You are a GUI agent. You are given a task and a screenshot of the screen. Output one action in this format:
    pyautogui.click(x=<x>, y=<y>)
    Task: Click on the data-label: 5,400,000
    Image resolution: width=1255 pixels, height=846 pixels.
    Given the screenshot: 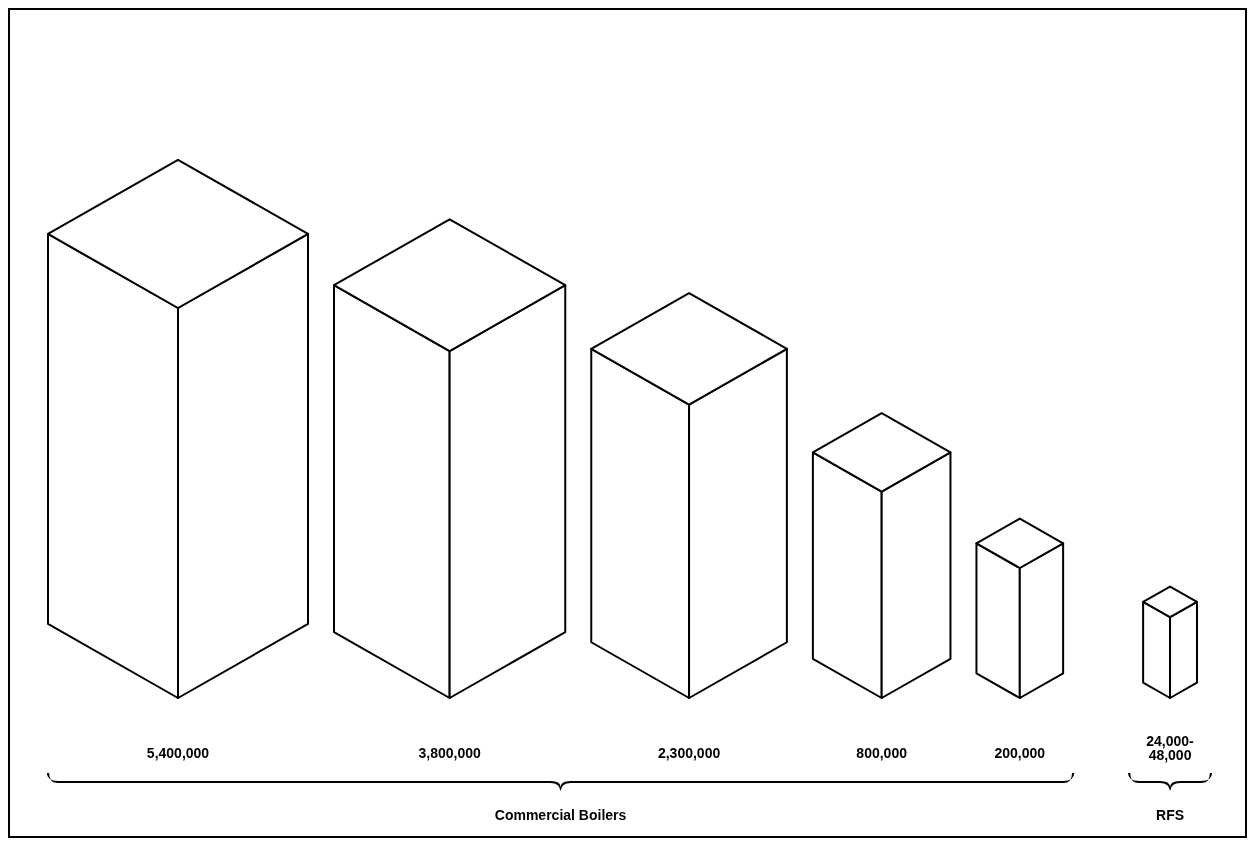 What is the action you would take?
    pyautogui.click(x=178, y=753)
    